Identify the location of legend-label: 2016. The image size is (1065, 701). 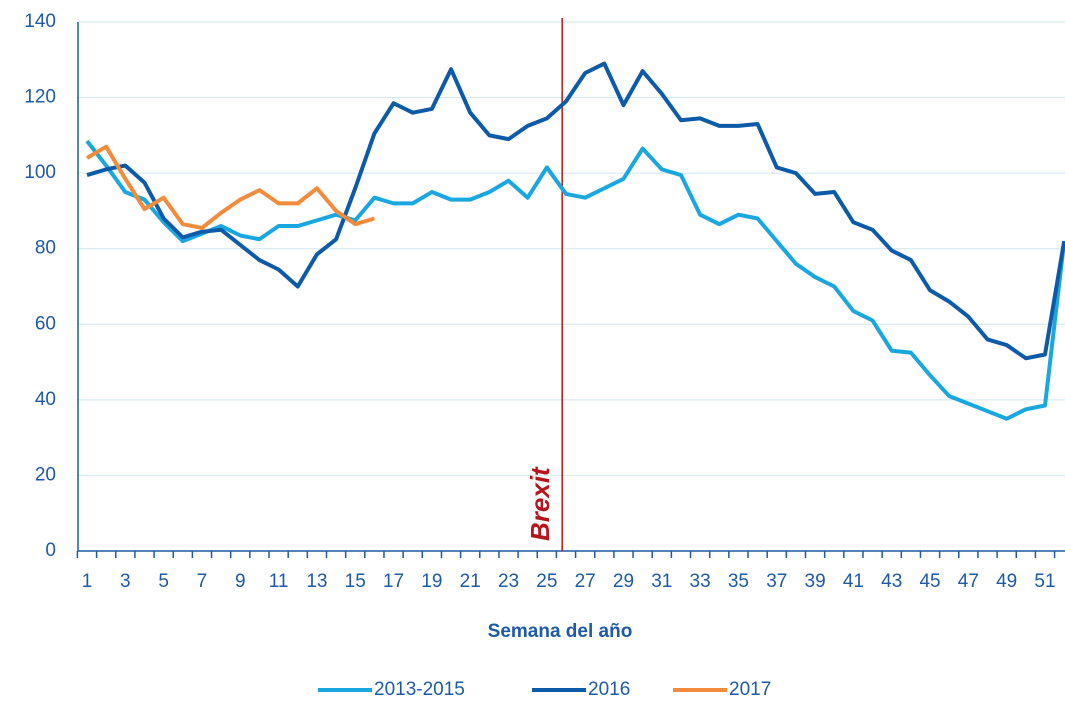
(609, 689).